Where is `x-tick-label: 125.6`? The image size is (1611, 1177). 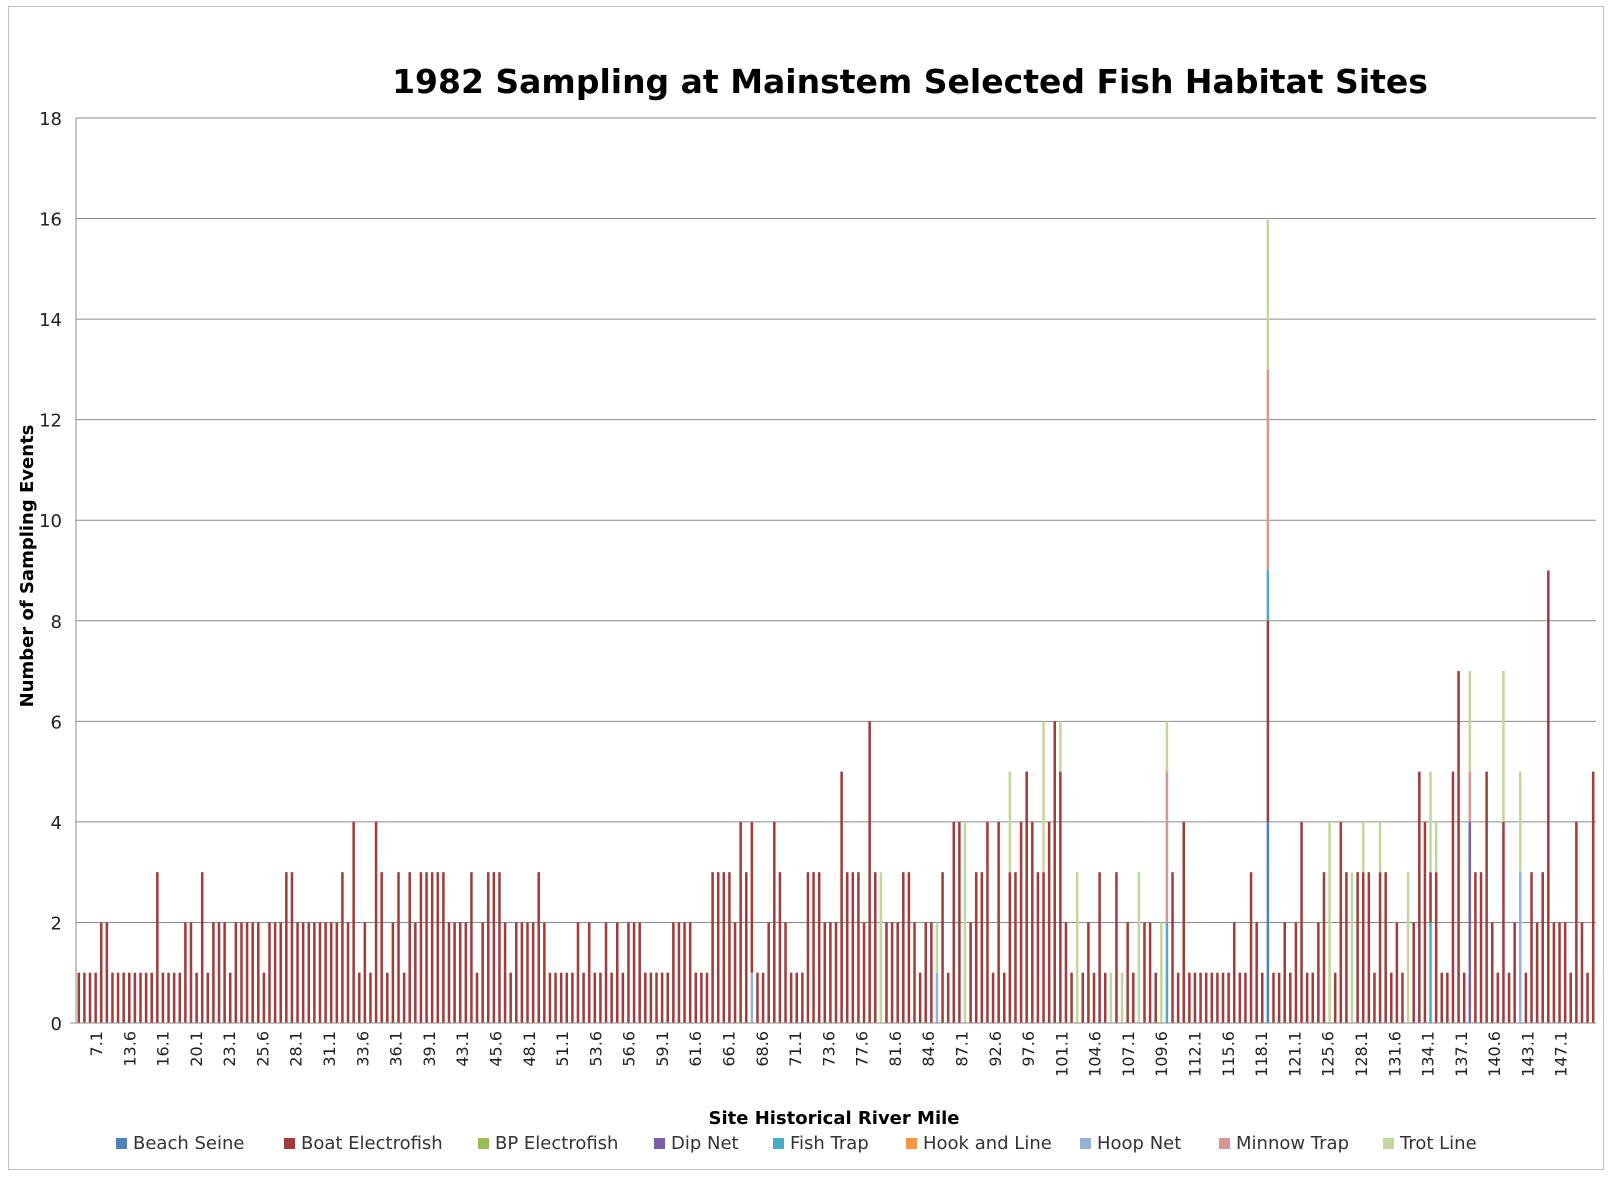
x-tick-label: 125.6 is located at coordinates (1328, 1054).